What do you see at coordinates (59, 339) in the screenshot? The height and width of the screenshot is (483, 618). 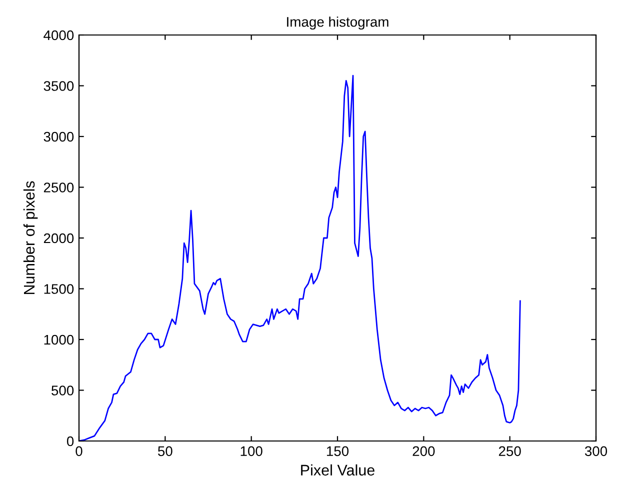 I see `y-tick-label: 1000` at bounding box center [59, 339].